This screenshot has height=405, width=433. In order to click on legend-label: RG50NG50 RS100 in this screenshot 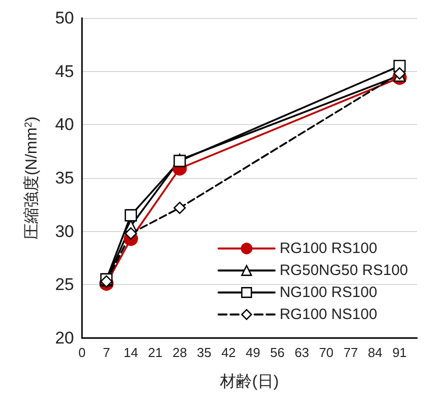, I will do `click(344, 270)`.